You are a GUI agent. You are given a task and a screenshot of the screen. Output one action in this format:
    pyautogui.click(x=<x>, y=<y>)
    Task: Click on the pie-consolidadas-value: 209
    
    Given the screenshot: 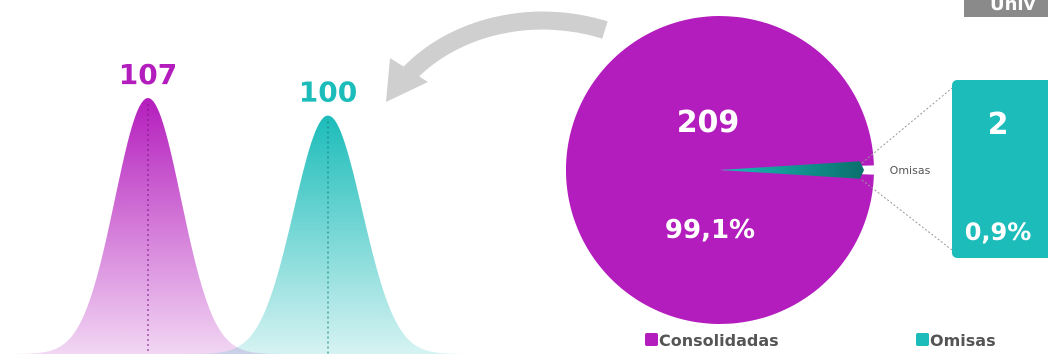 What is the action you would take?
    pyautogui.click(x=708, y=122)
    